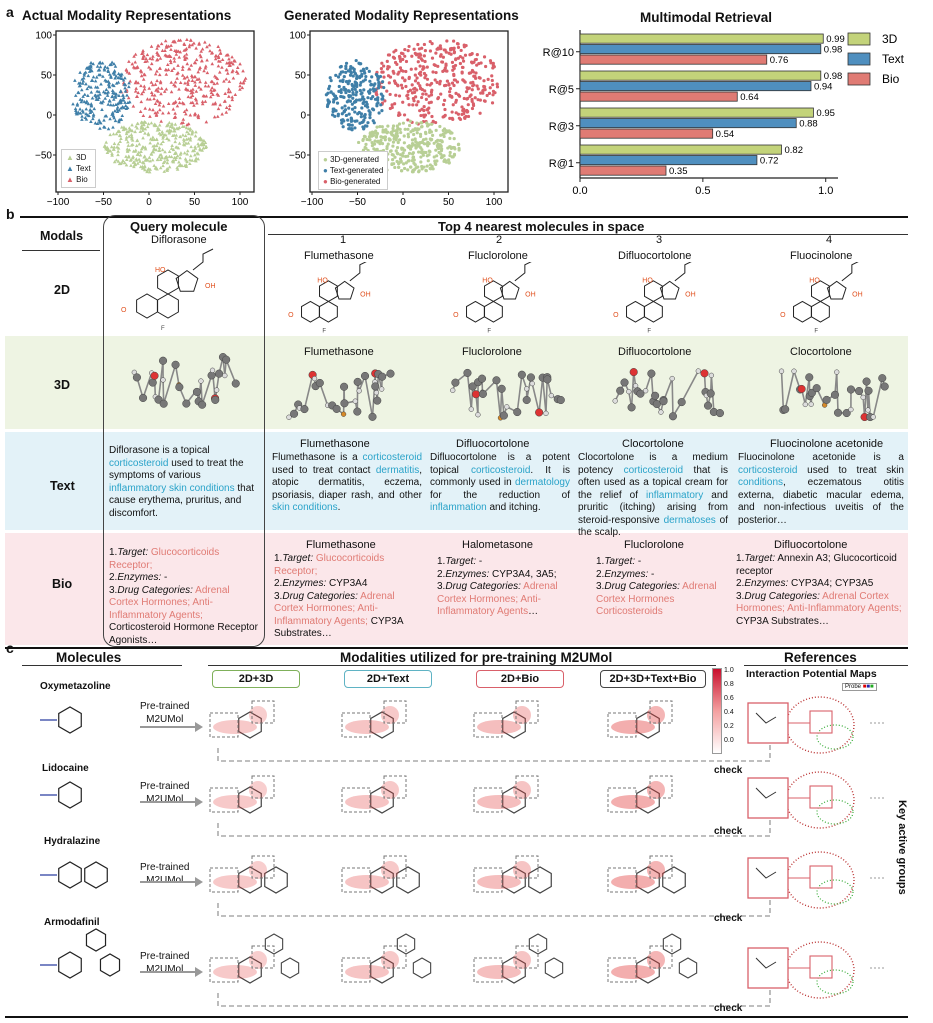  What do you see at coordinates (184, 431) in the screenshot?
I see `query-column-box` at bounding box center [184, 431].